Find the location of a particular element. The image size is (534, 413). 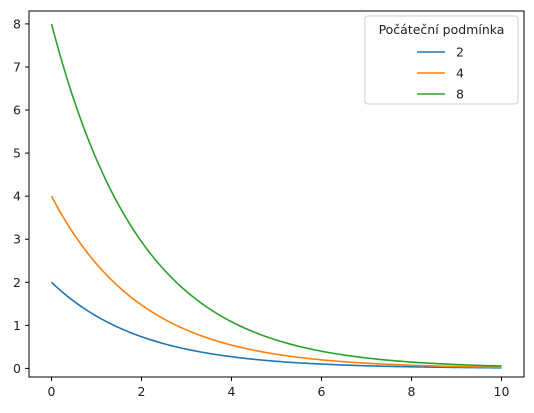

x-tick-label: 2 is located at coordinates (142, 391).